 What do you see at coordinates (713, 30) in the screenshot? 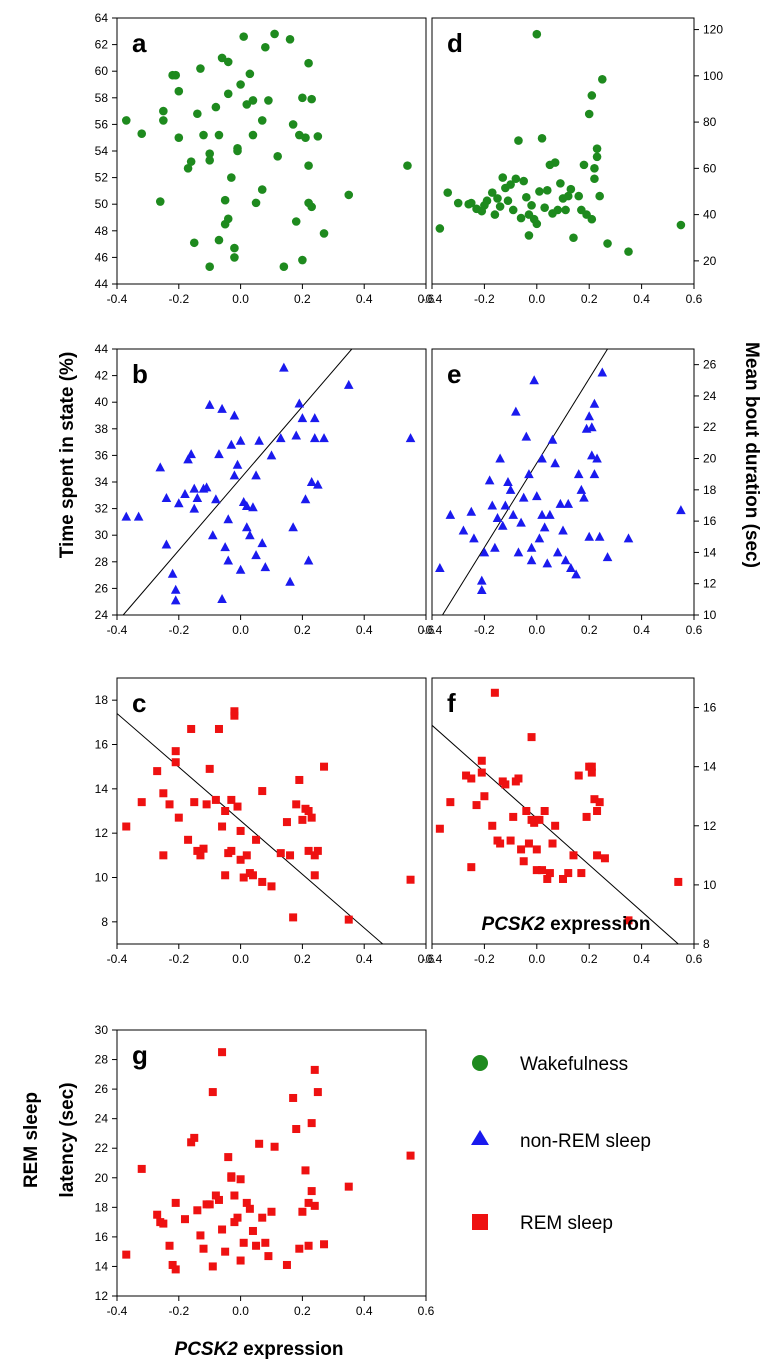
I see `y-tick-label: 120` at bounding box center [713, 30].